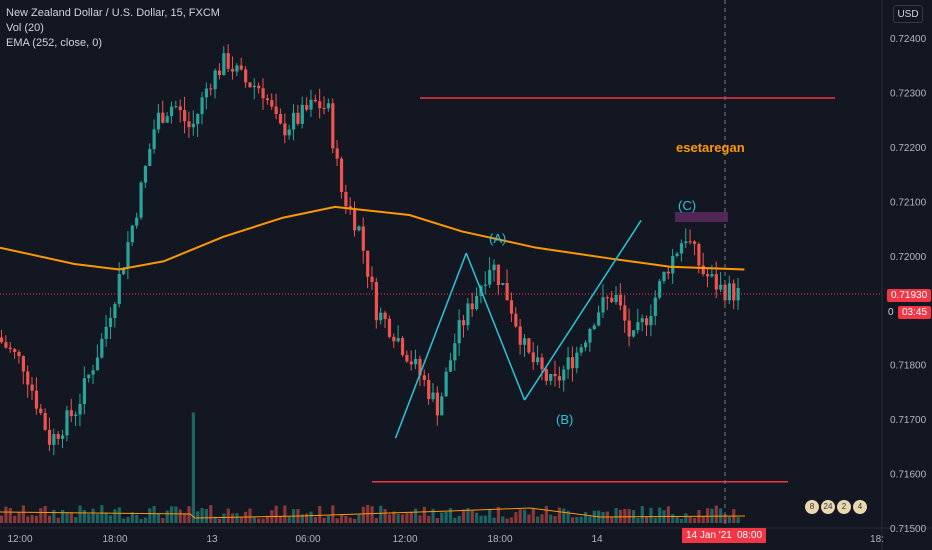 This screenshot has height=550, width=932. I want to click on y-tick-label: 0.72200, so click(908, 148).